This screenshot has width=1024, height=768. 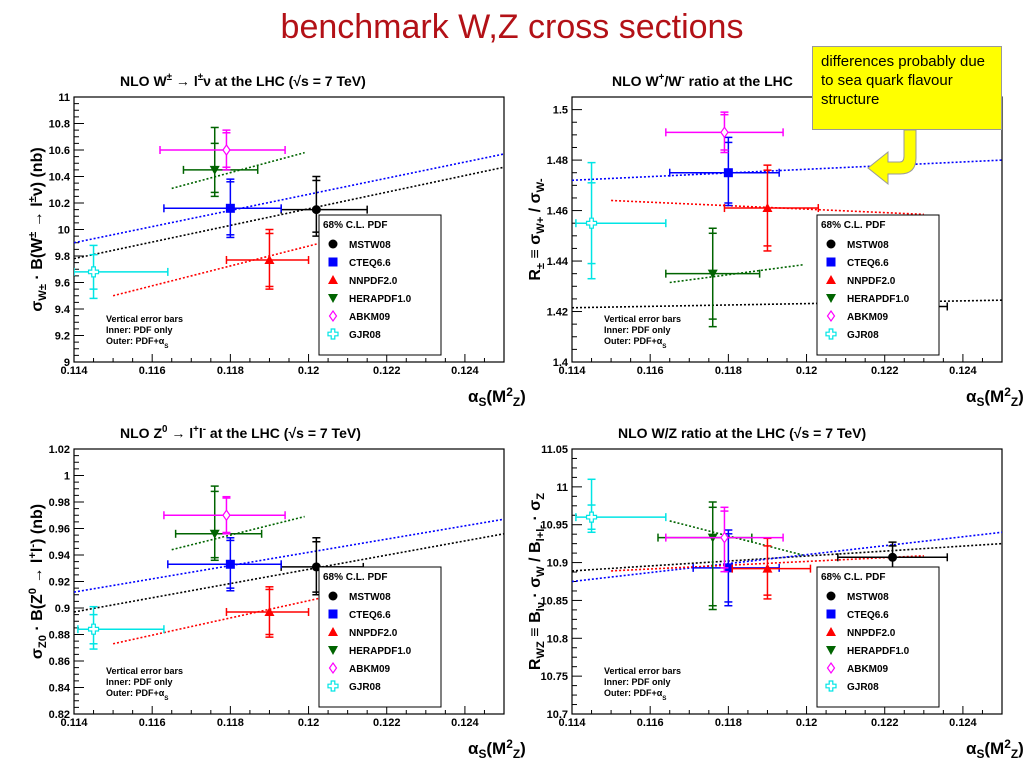 What do you see at coordinates (59, 715) in the screenshot?
I see `y-tick-label: 0.82` at bounding box center [59, 715].